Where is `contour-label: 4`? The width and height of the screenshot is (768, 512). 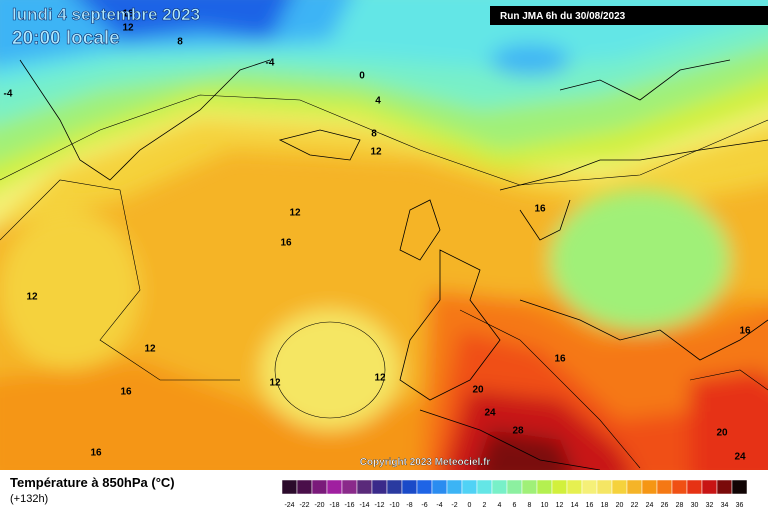
contour-label: 4 is located at coordinates (378, 101).